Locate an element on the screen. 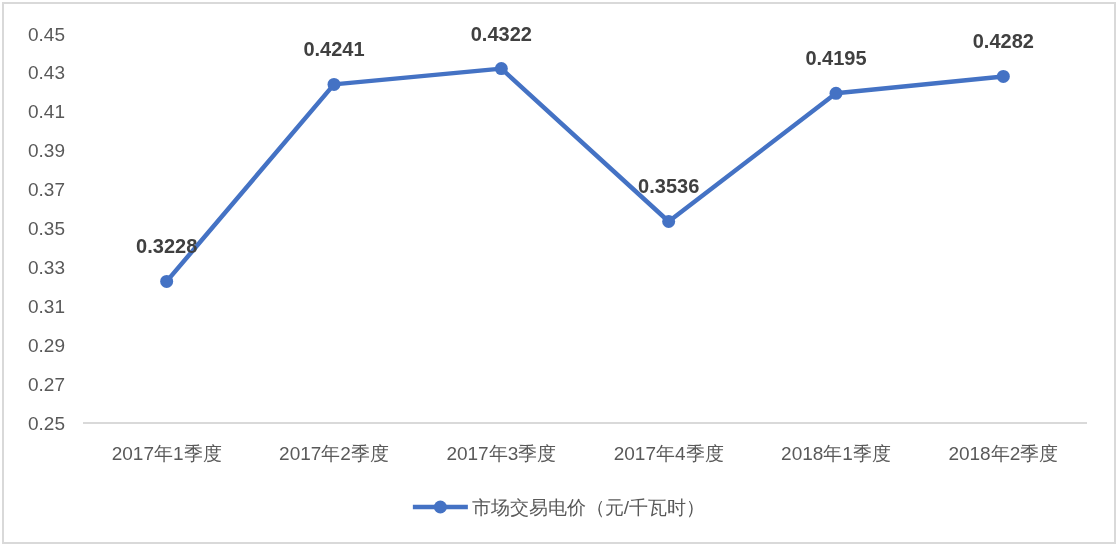 The width and height of the screenshot is (1118, 546). y-tick-label: 0.33 is located at coordinates (46, 267).